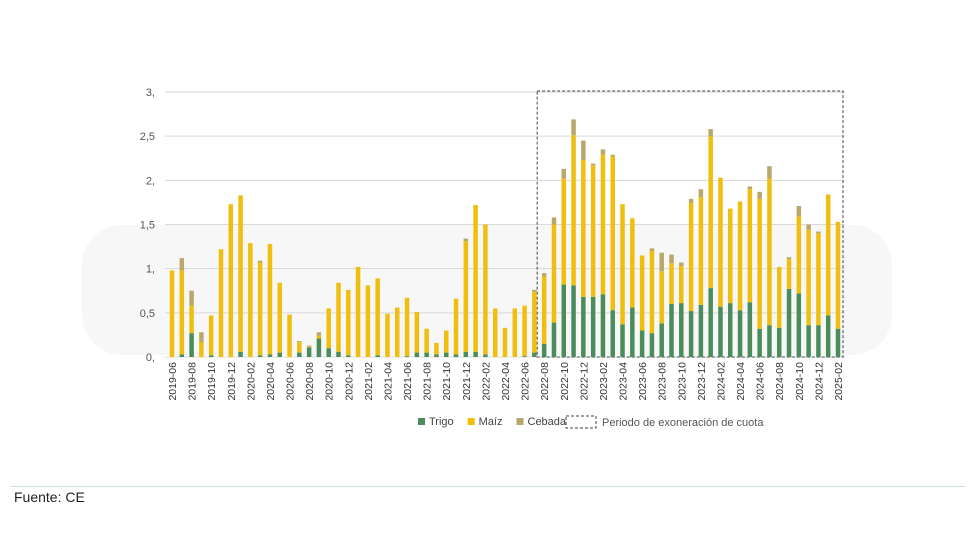  I want to click on x-tick-label: 2019-10, so click(212, 381).